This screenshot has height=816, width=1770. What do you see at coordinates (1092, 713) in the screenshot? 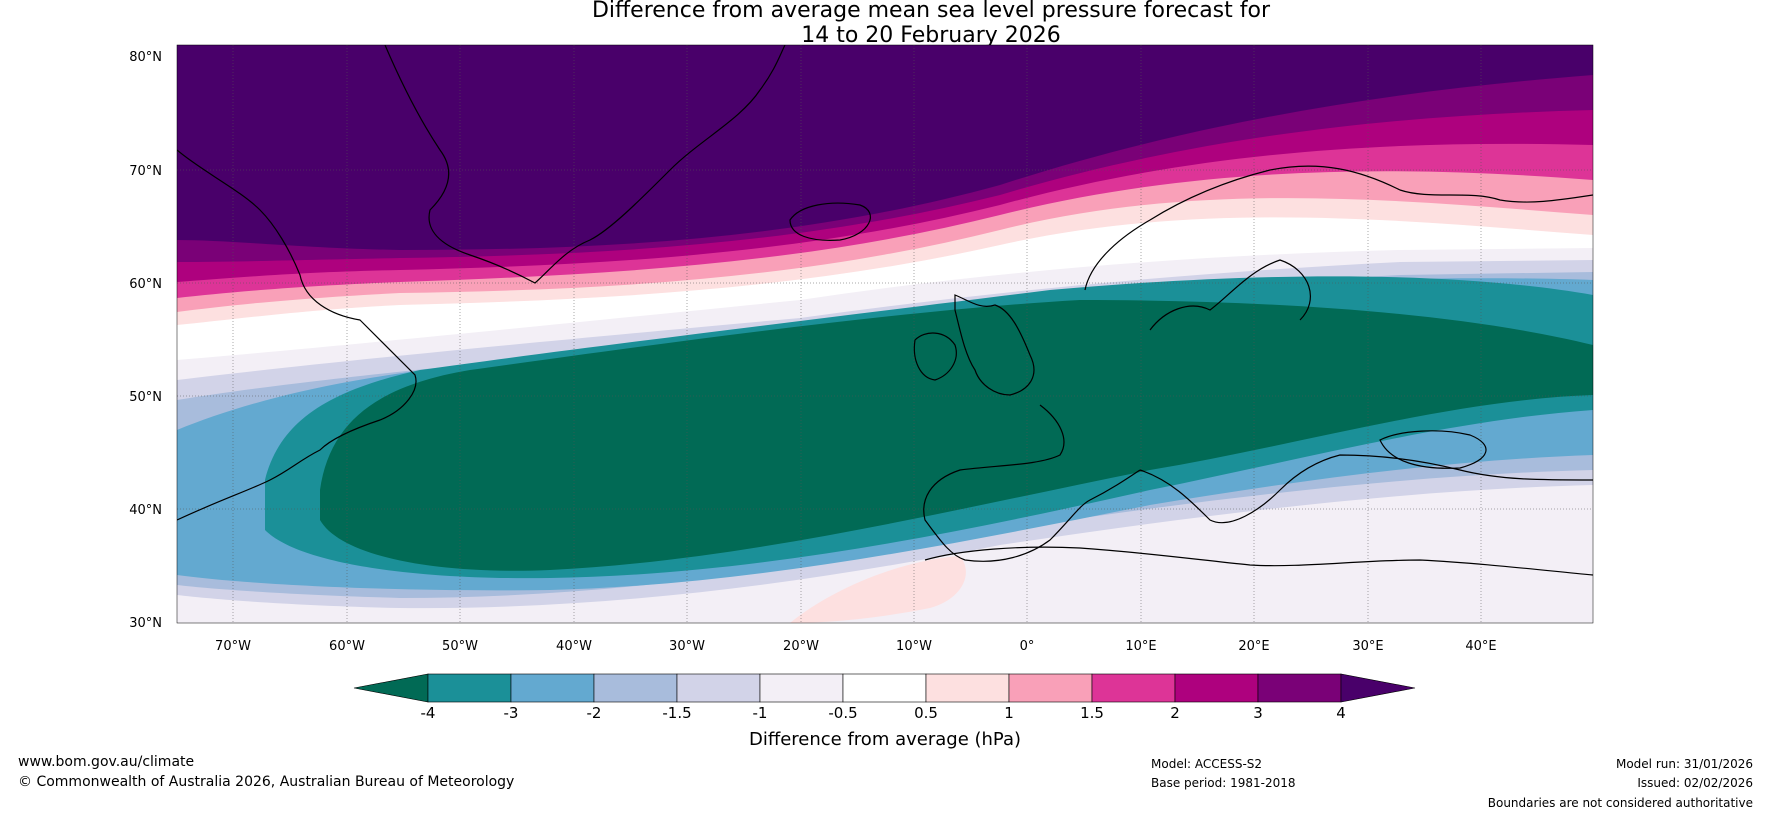
I see `colorbar-tick: 1.5` at bounding box center [1092, 713].